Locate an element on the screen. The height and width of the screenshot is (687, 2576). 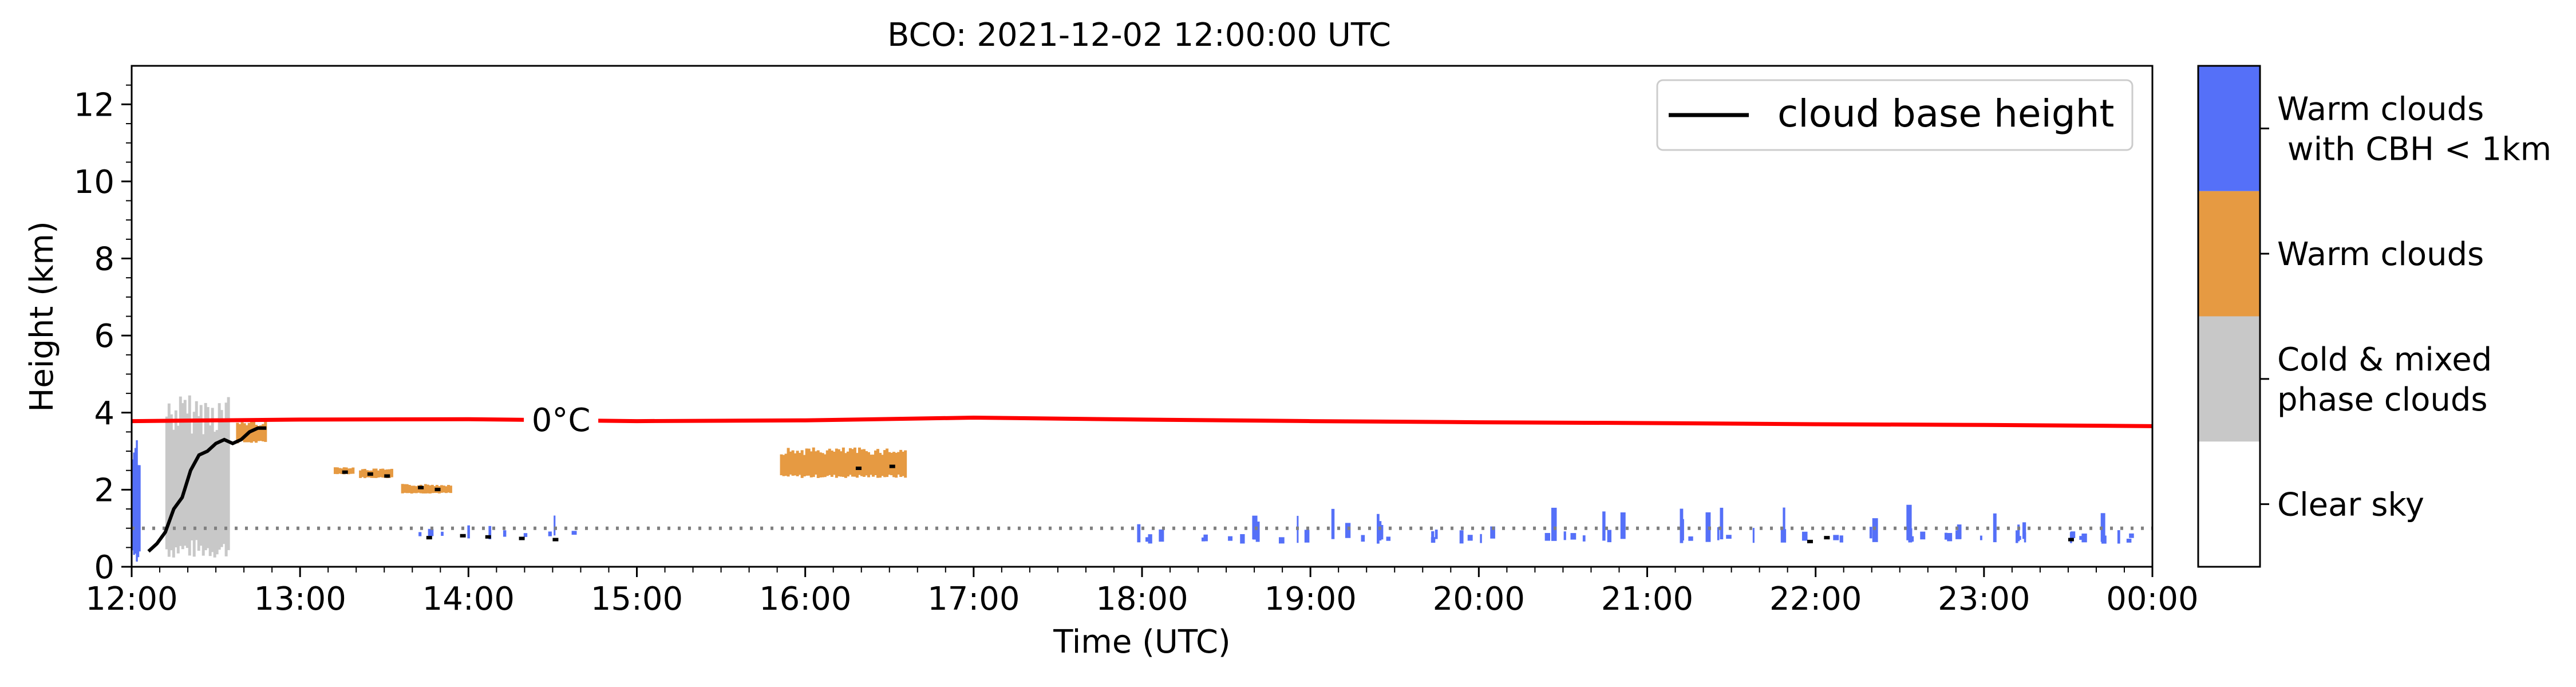
x-tick-label: 18:00 is located at coordinates (1142, 600).